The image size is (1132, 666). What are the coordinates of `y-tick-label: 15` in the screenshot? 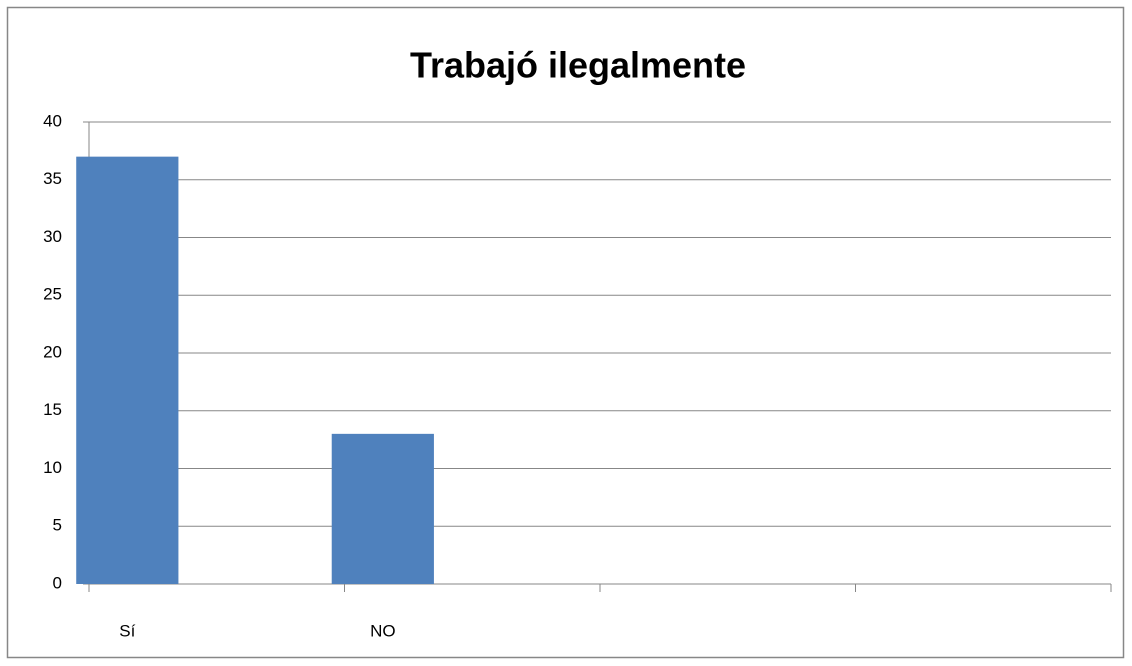 It's located at (52, 409).